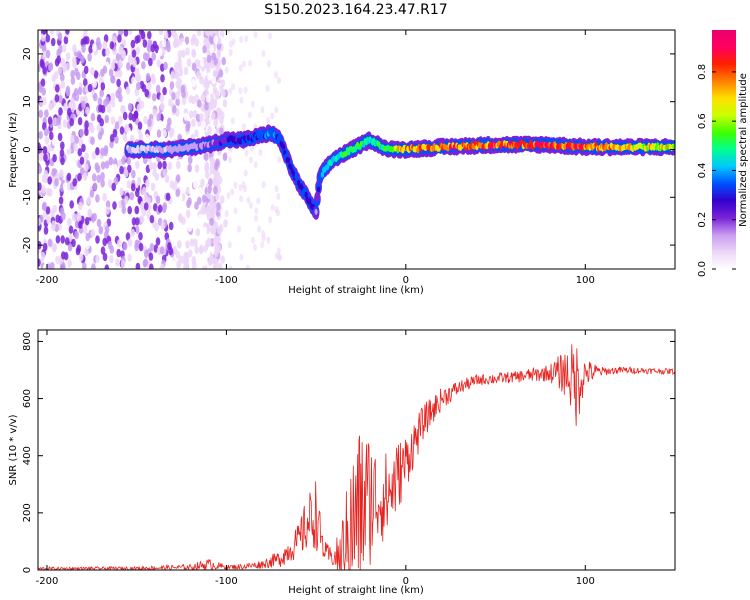 Image resolution: width=750 pixels, height=600 pixels. I want to click on y-tick-label: 0, so click(27, 570).